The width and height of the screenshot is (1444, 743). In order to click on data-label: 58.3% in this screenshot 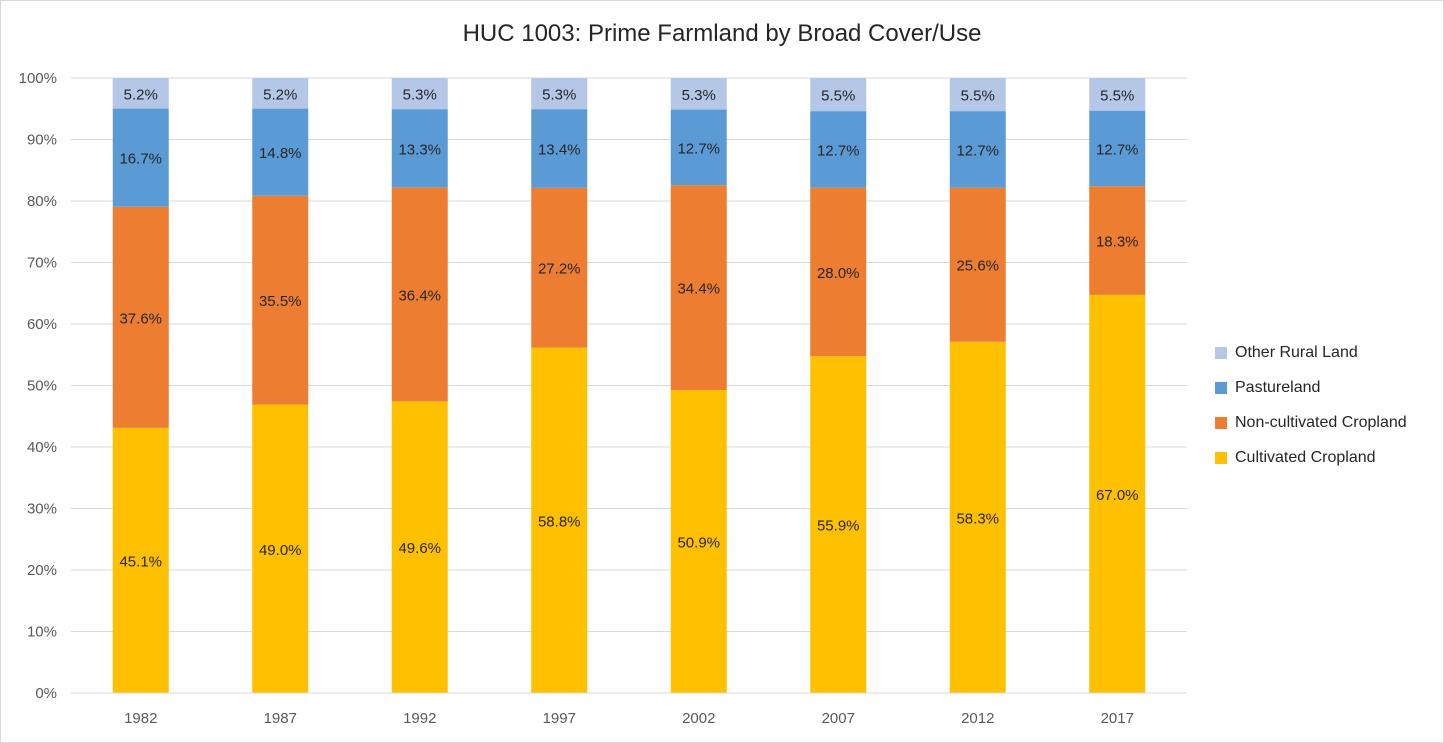, I will do `click(977, 518)`.